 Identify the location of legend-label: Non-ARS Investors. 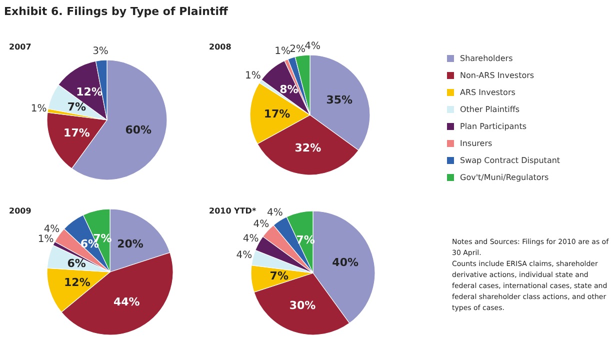
(497, 75).